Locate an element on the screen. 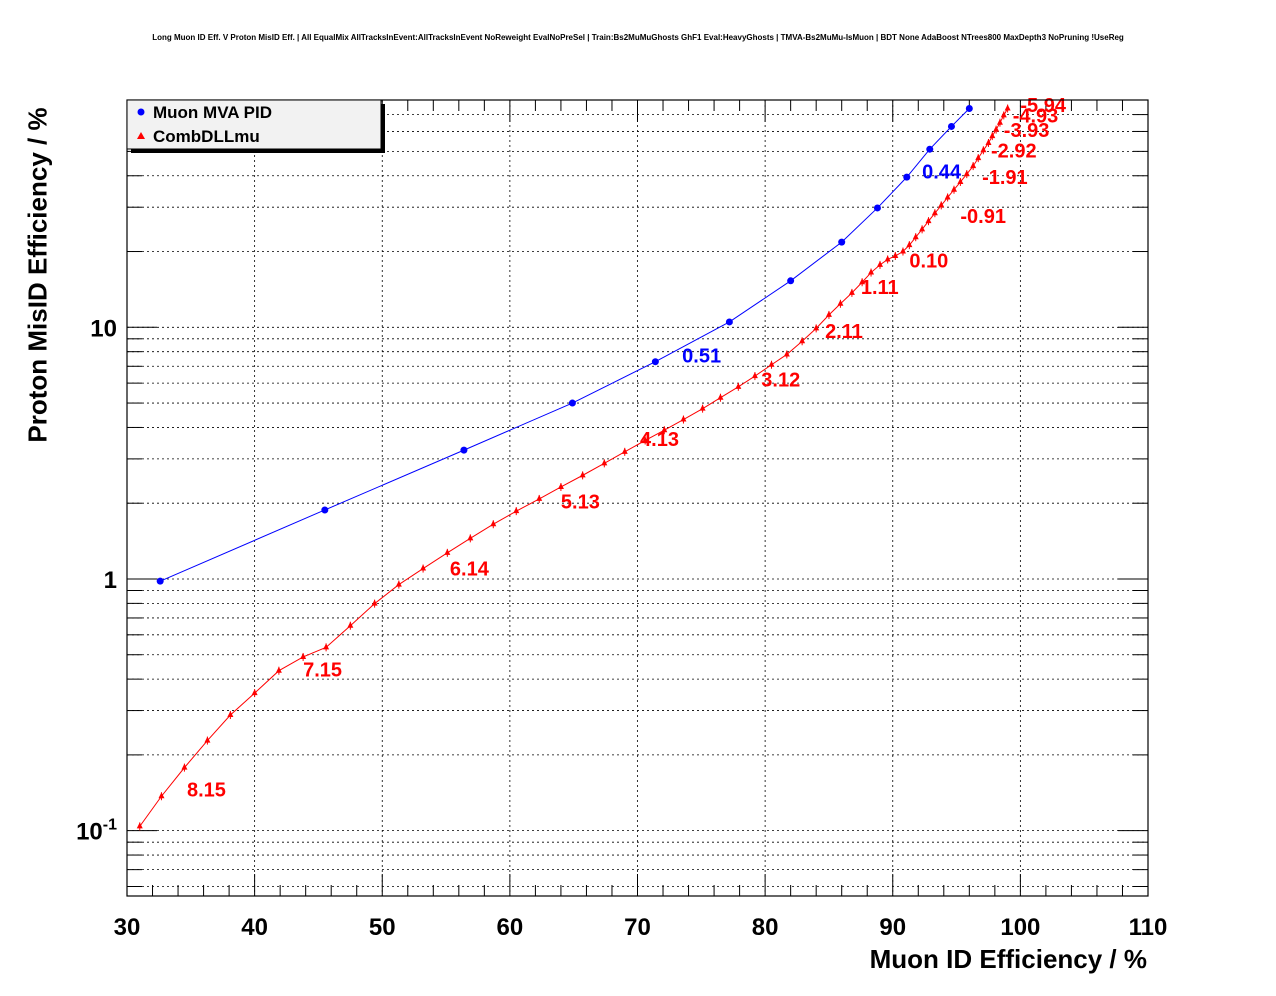 Image resolution: width=1276 pixels, height=996 pixels. legend-label: Muon MVA PID is located at coordinates (212, 112).